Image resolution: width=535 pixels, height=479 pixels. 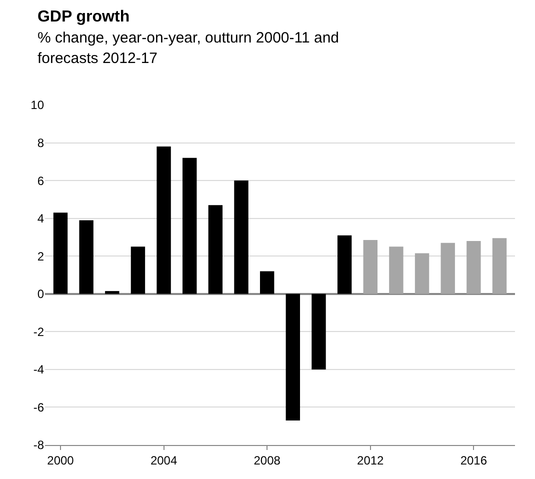 I want to click on chart-title: GDP growth, so click(x=83, y=17).